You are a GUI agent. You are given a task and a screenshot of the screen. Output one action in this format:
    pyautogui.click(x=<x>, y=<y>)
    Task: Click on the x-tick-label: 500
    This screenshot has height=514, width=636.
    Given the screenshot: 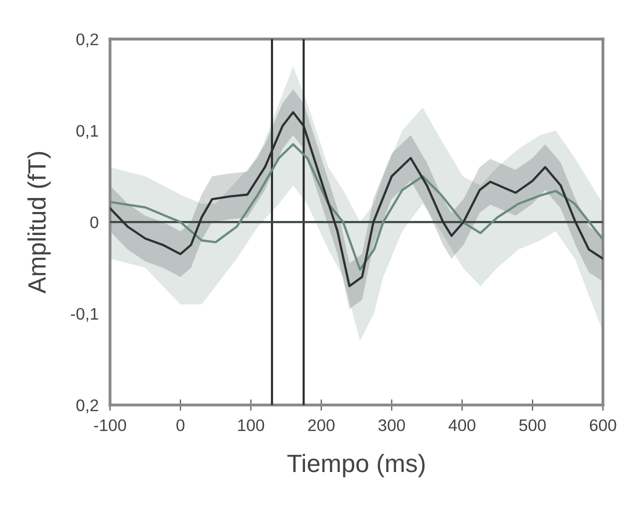 What is the action you would take?
    pyautogui.click(x=532, y=425)
    